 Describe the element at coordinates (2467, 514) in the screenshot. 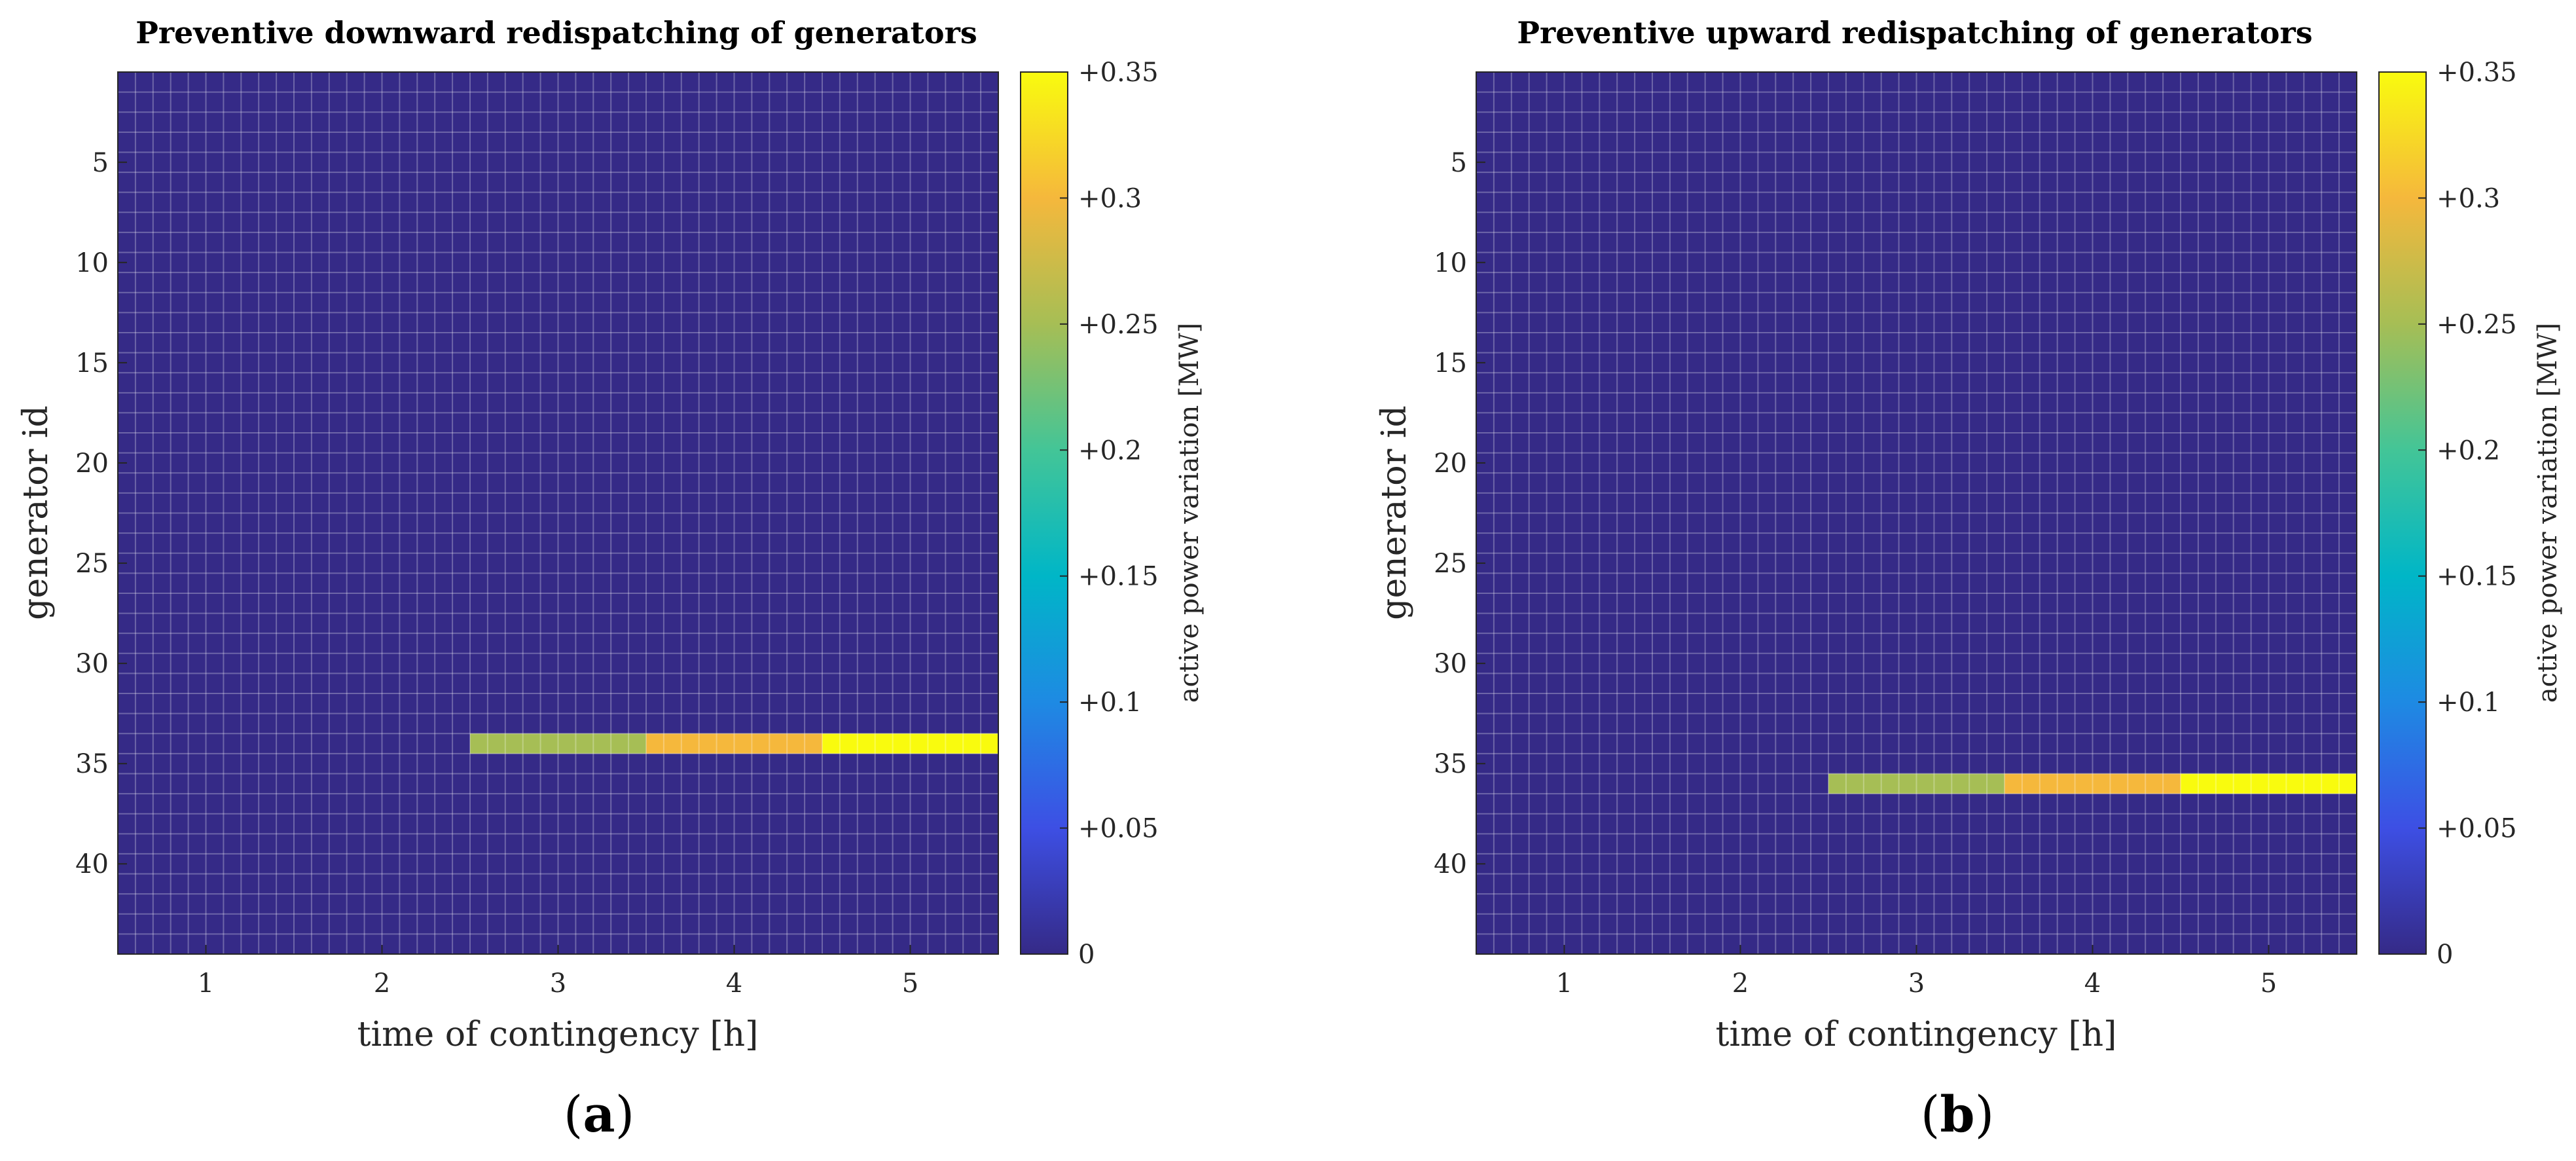

I see `colorbar-ticks: 0 +0.05 +0.1 +0.15 +0.2 +0.25 +0.3 +0.35` at that location.